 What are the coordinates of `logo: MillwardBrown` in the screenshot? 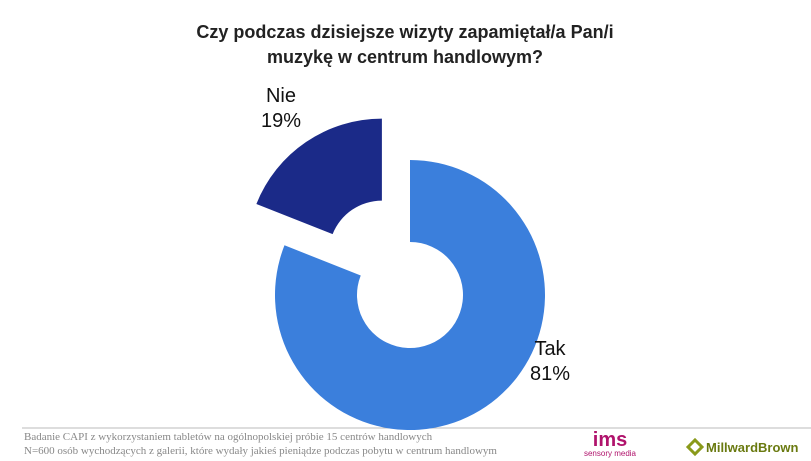 It's located at (752, 447).